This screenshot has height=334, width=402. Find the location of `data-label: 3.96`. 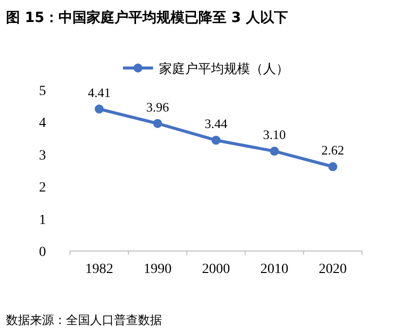

data-label: 3.96 is located at coordinates (158, 106).